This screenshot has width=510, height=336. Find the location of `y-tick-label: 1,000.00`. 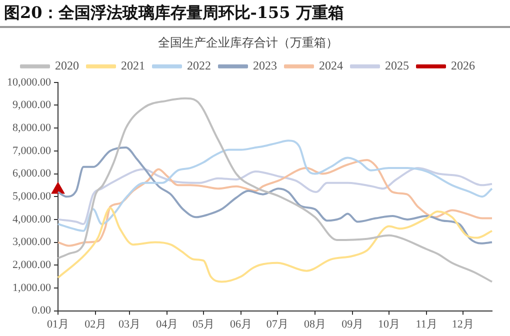

y-tick-label: 1,000.00 is located at coordinates (32, 288).